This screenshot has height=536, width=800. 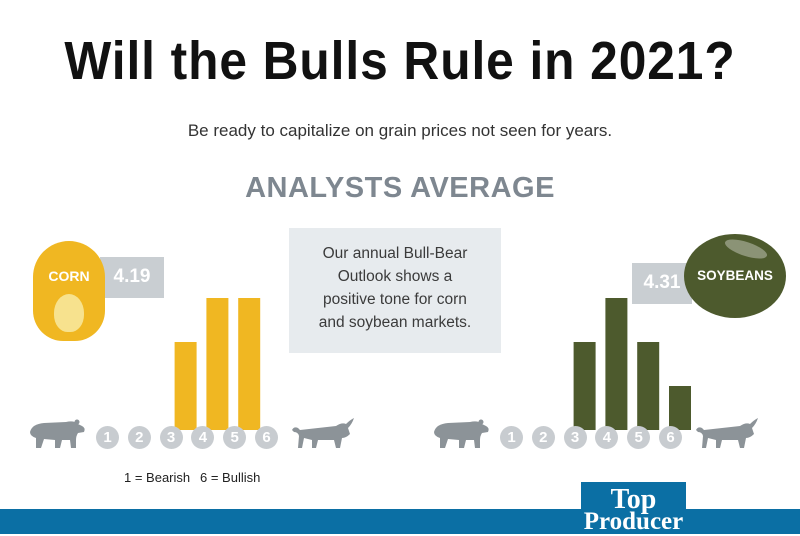 What do you see at coordinates (400, 61) in the screenshot?
I see `page-title: Will the Bulls Rule in 2021?` at bounding box center [400, 61].